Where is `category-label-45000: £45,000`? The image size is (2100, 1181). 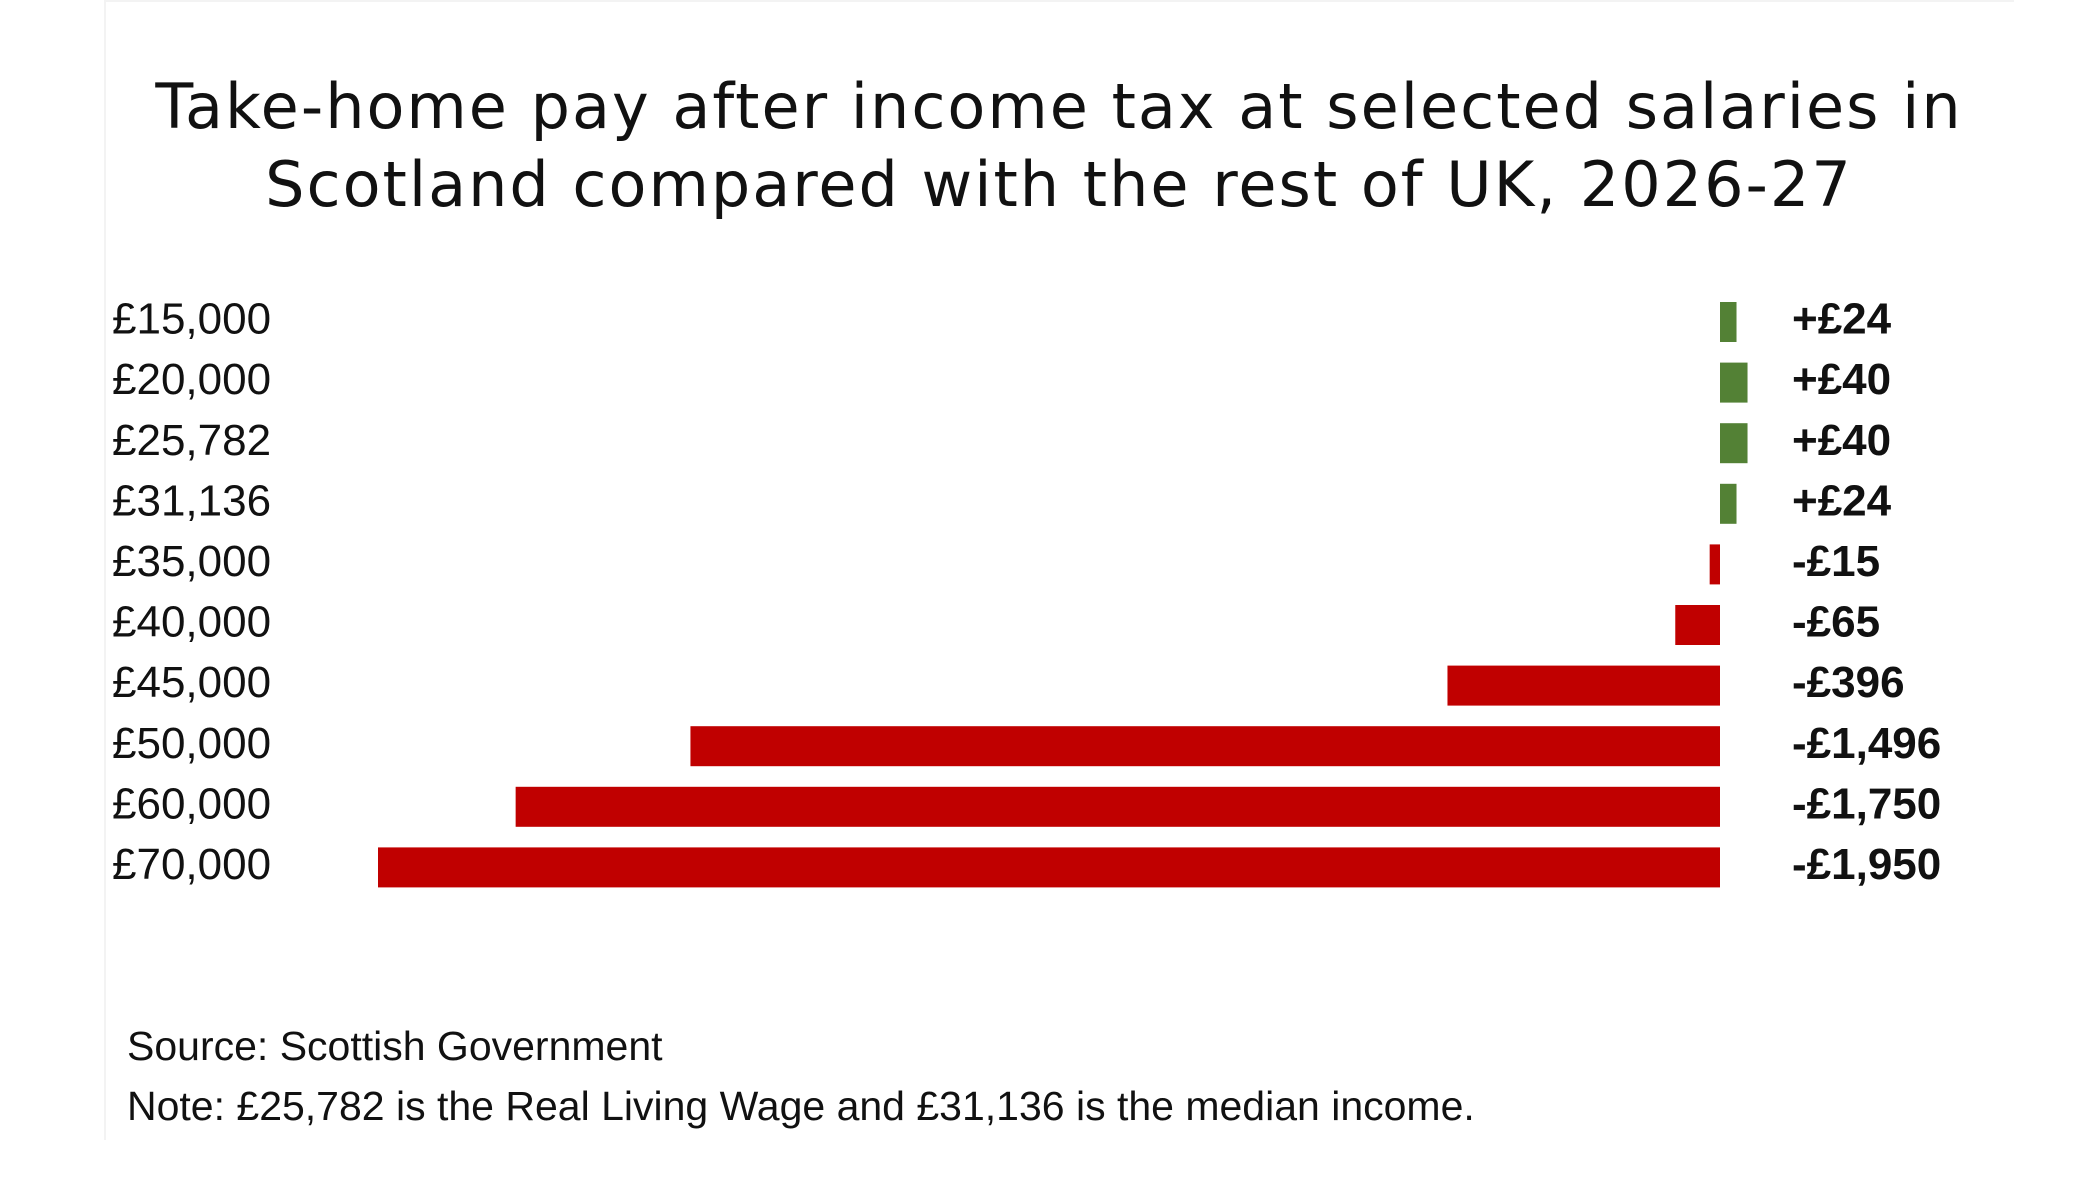 category-label-45000: £45,000 is located at coordinates (191, 682).